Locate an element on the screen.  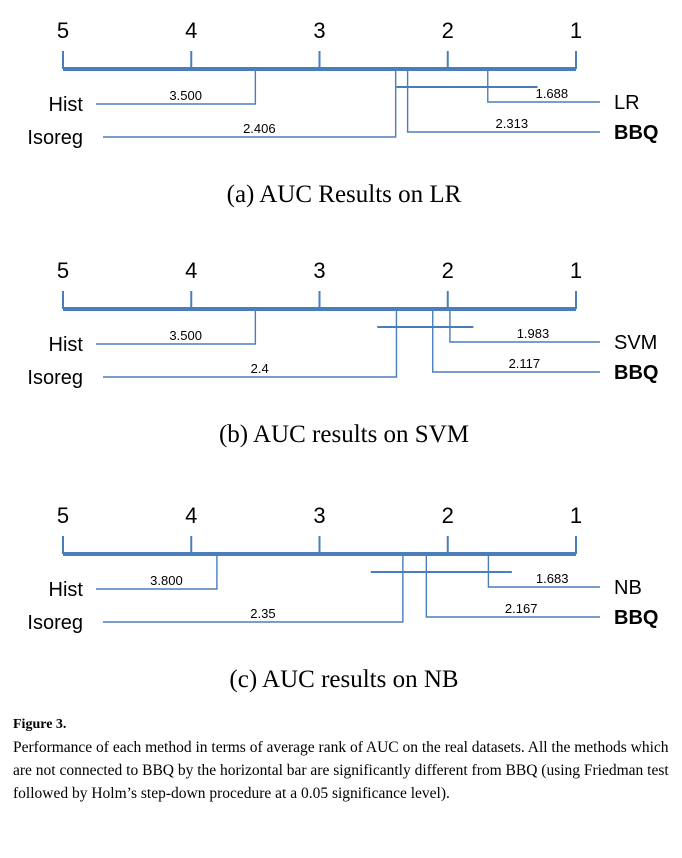
panel-1-method-label-lr: LR is located at coordinates (627, 103).